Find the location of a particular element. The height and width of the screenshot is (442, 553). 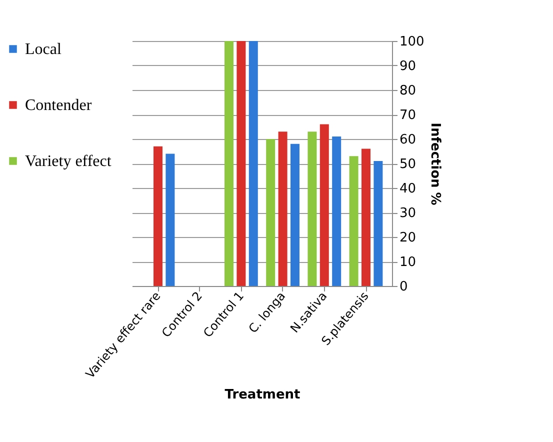

y-tick-label: 80 is located at coordinates (408, 91).